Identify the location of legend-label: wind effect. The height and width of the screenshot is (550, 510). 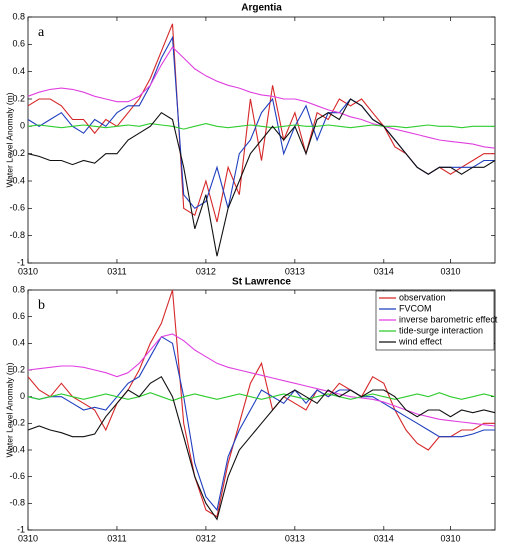
(420, 341).